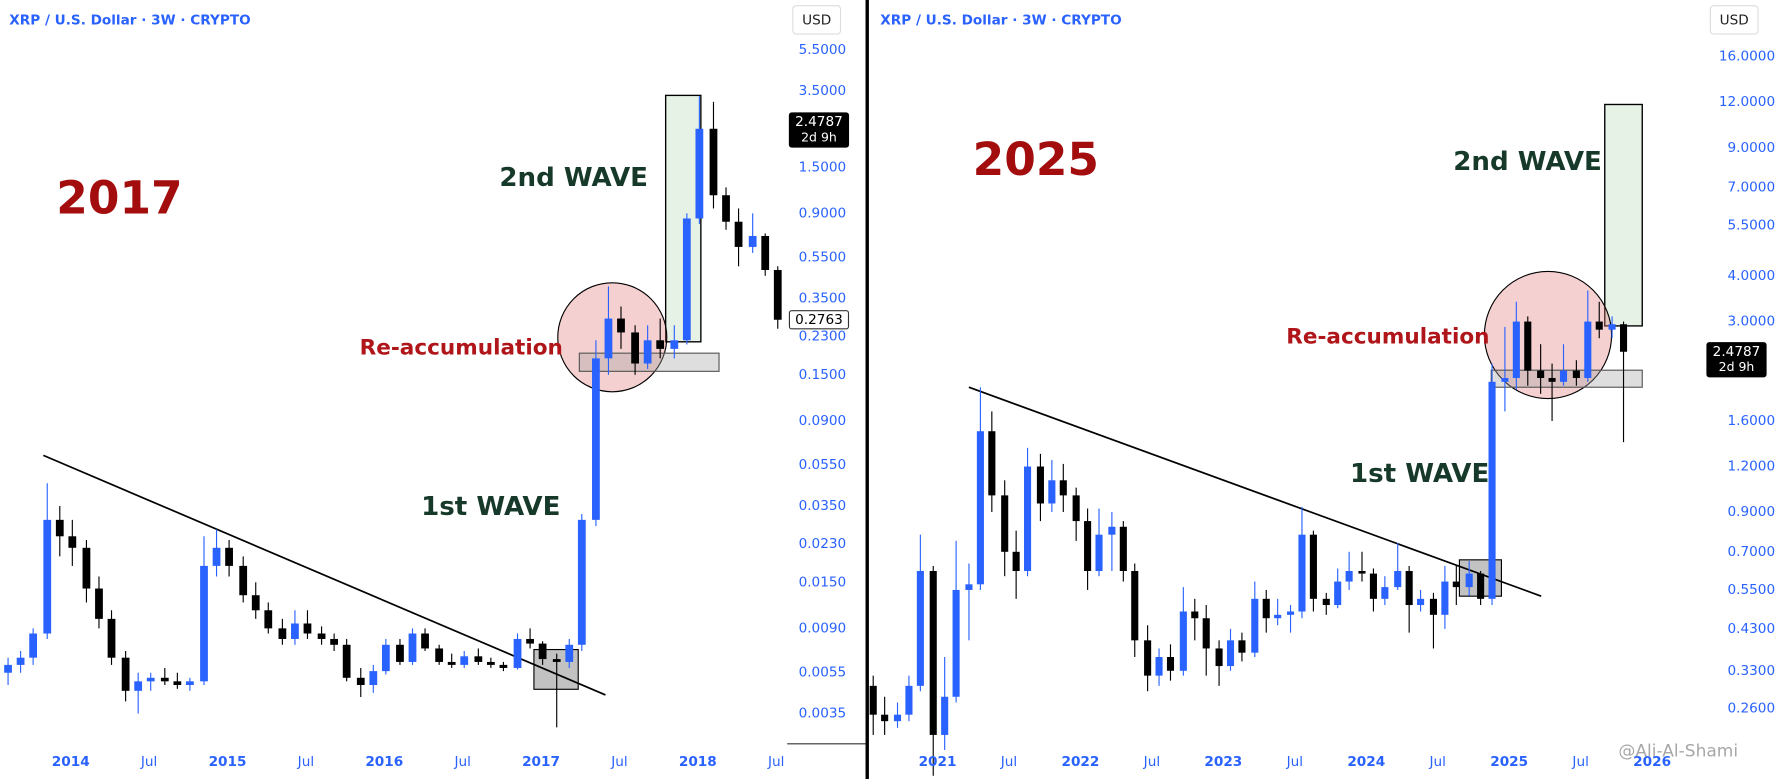  Describe the element at coordinates (823, 506) in the screenshot. I see `y-tick-label: 0.0350` at that location.